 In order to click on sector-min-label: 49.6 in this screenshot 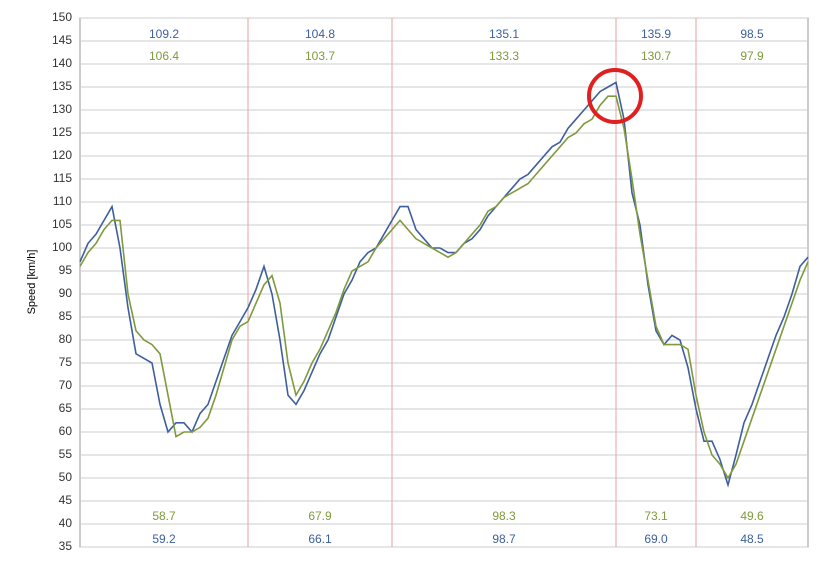, I will do `click(752, 516)`.